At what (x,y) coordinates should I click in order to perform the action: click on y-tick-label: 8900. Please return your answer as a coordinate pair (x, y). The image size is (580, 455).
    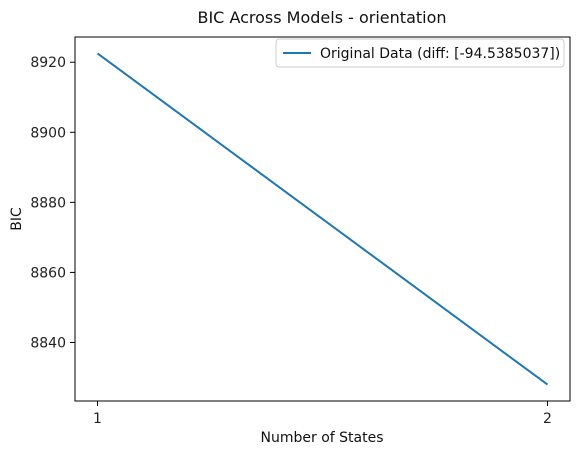
    Looking at the image, I should click on (48, 133).